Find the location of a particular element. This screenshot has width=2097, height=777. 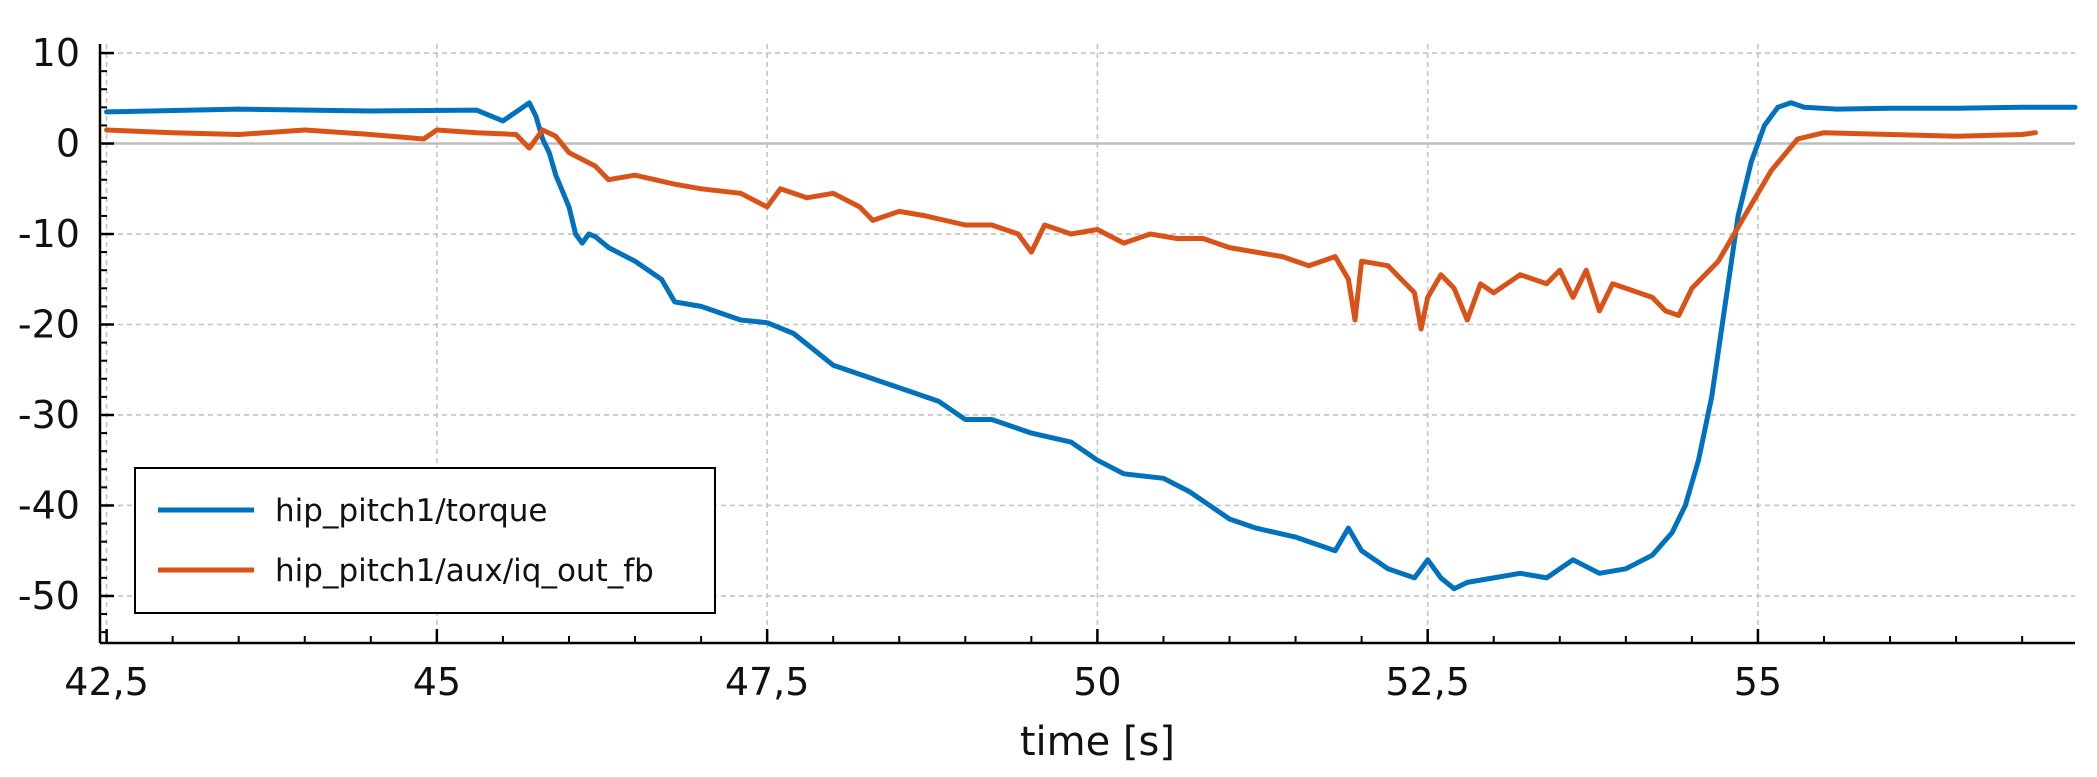

y-tick-label: -50 is located at coordinates (49, 596).